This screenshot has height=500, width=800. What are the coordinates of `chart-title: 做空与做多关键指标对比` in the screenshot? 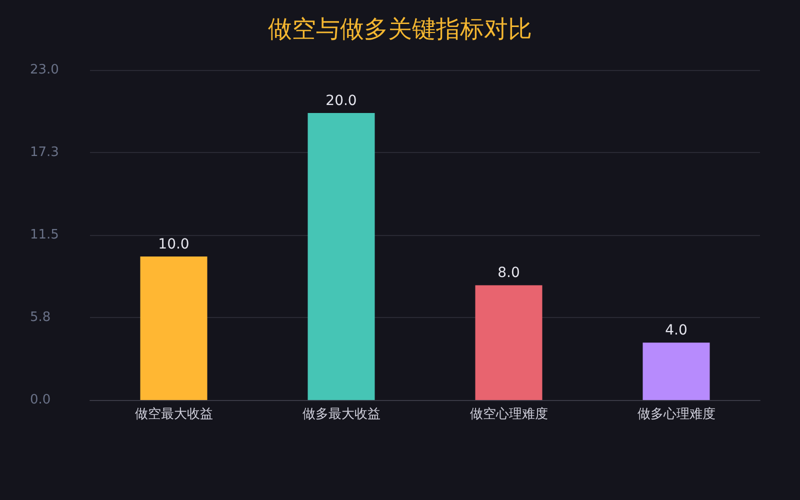 It's located at (400, 29).